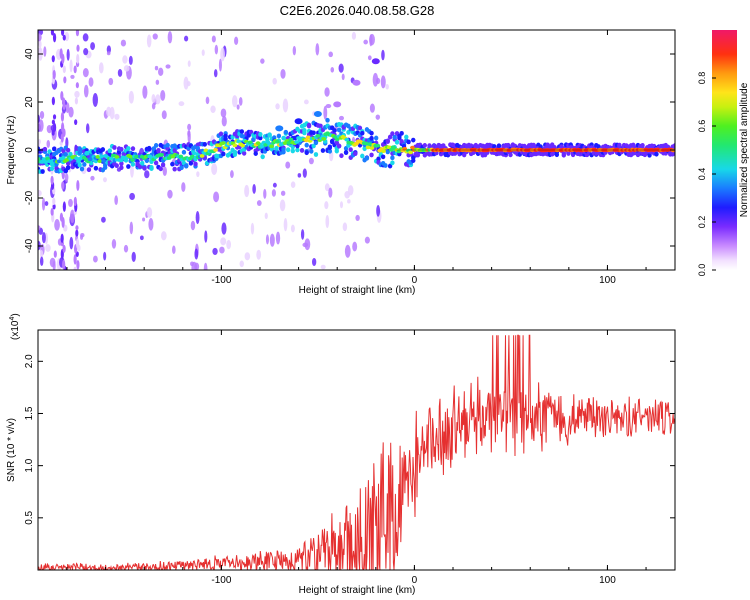 The image size is (750, 600). I want to click on colorbar-tick-label: 0.0, so click(702, 270).